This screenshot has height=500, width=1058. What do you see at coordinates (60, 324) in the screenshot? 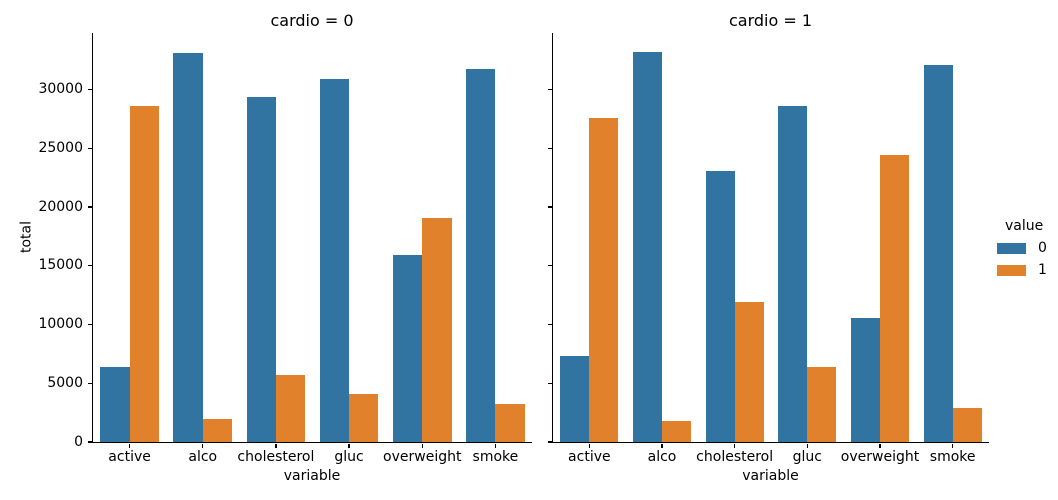
I see `y-tick-label-10000: 10000` at bounding box center [60, 324].